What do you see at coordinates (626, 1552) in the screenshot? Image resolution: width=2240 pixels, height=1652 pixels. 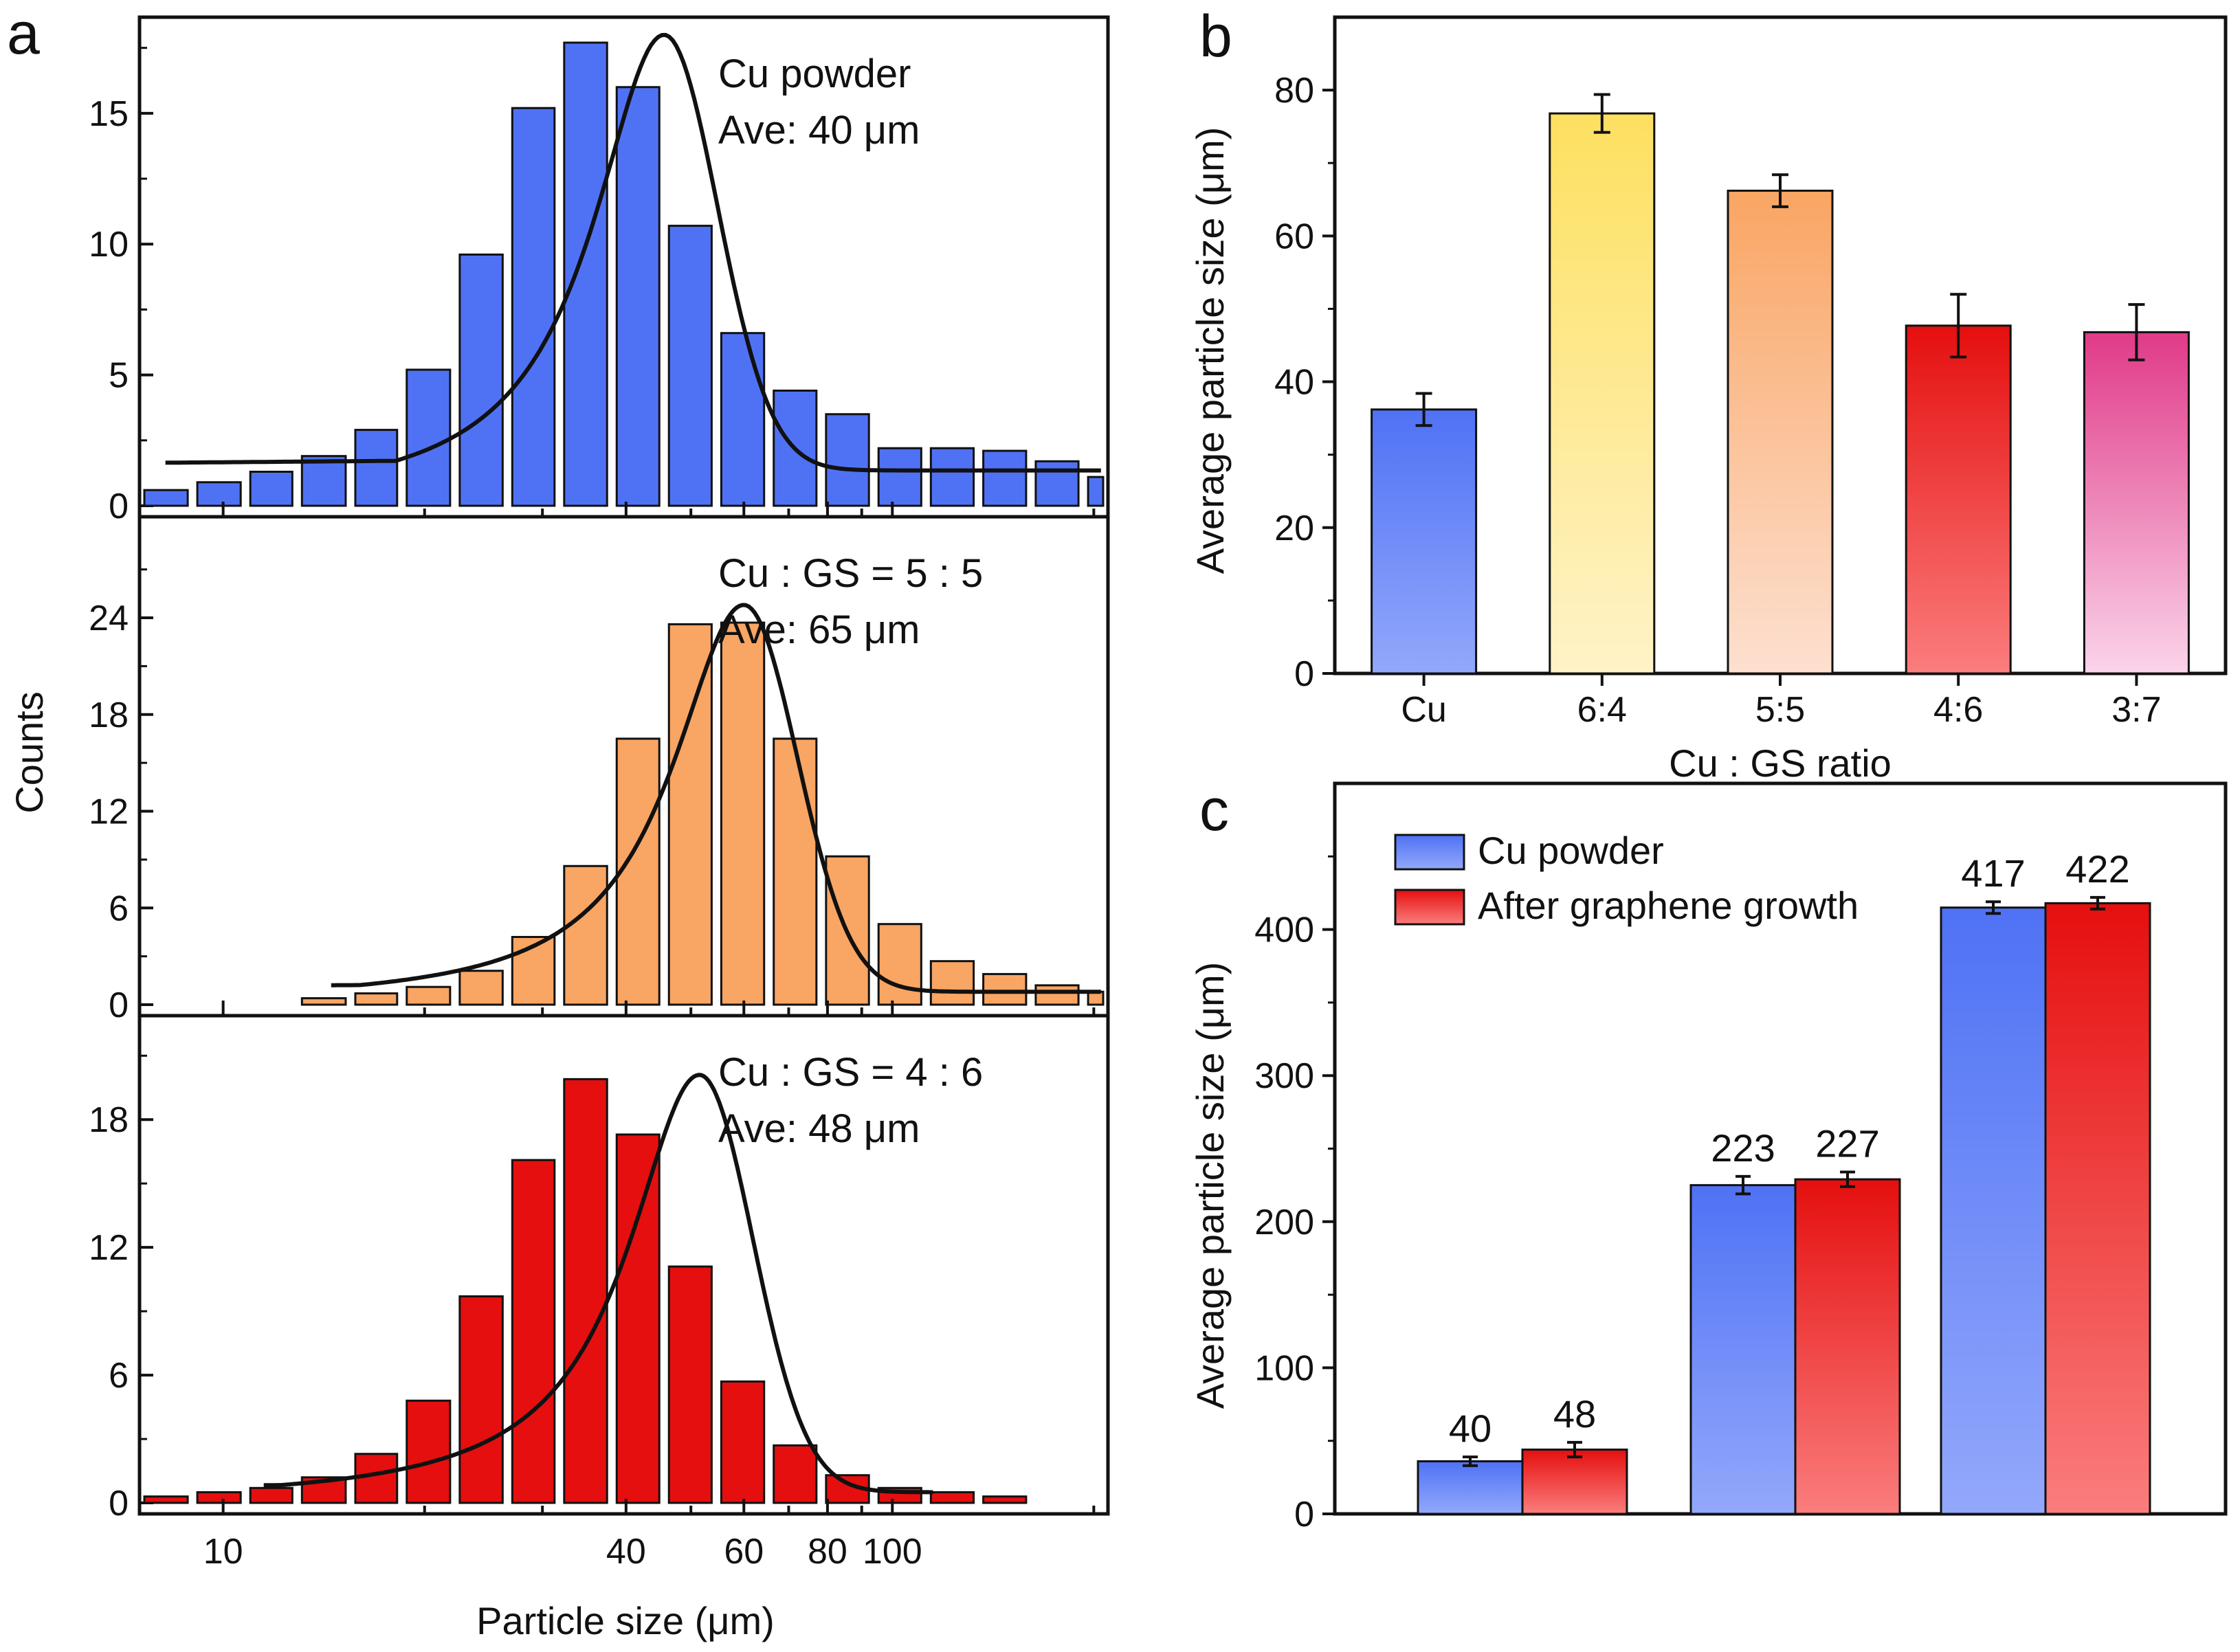 I see `x-tick-label: 40` at bounding box center [626, 1552].